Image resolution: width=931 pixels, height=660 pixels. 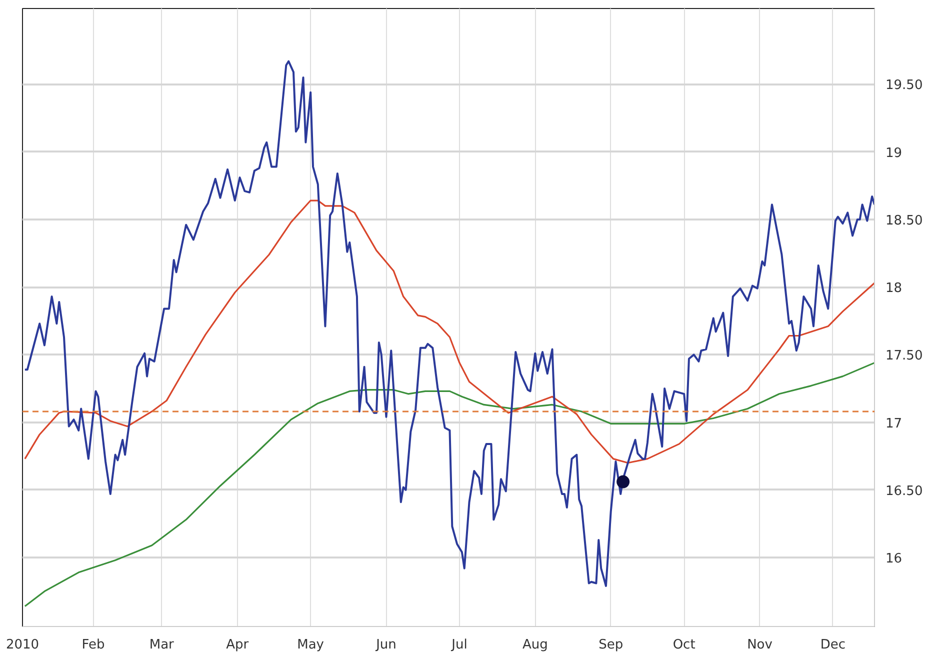 I want to click on x-tick-label: Oct, so click(x=684, y=645).